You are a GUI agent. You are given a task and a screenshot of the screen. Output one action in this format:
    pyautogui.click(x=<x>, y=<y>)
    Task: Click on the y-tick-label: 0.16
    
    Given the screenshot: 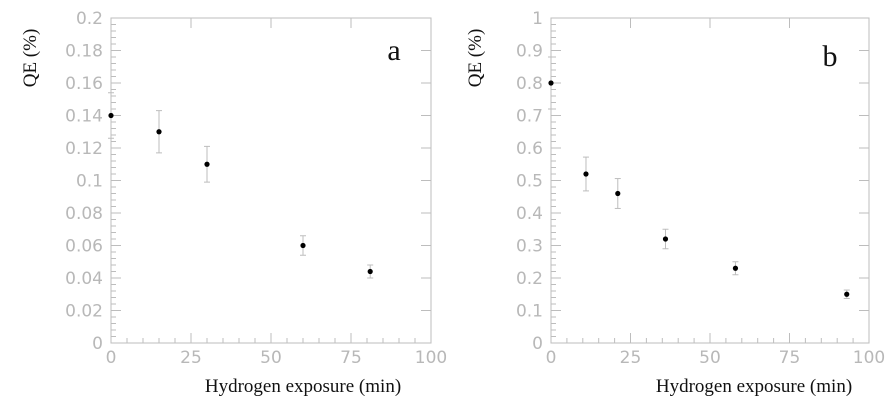 What is the action you would take?
    pyautogui.click(x=84, y=84)
    